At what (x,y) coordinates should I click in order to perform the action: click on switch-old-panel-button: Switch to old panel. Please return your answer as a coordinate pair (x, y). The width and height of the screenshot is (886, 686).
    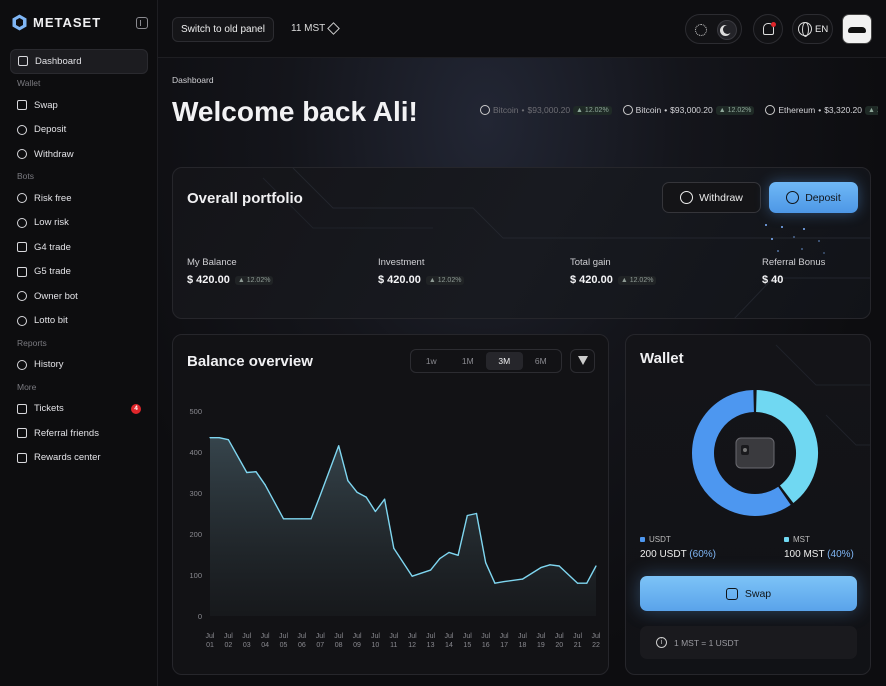
    Looking at the image, I should click on (223, 29).